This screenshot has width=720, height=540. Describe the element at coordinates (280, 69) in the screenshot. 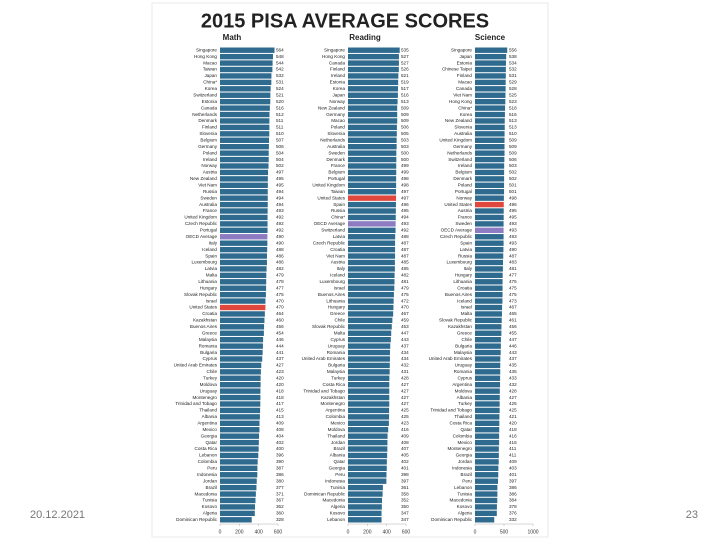

I see `value-label: 542` at that location.